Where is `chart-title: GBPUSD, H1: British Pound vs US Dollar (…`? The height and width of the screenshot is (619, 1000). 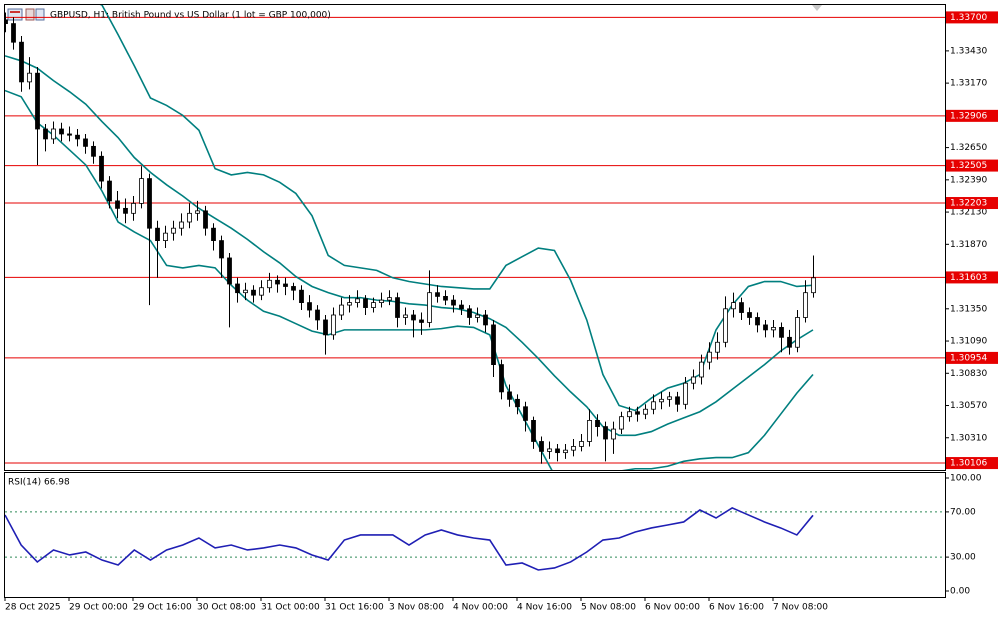 chart-title: GBPUSD, H1: British Pound vs US Dollar (… is located at coordinates (190, 16).